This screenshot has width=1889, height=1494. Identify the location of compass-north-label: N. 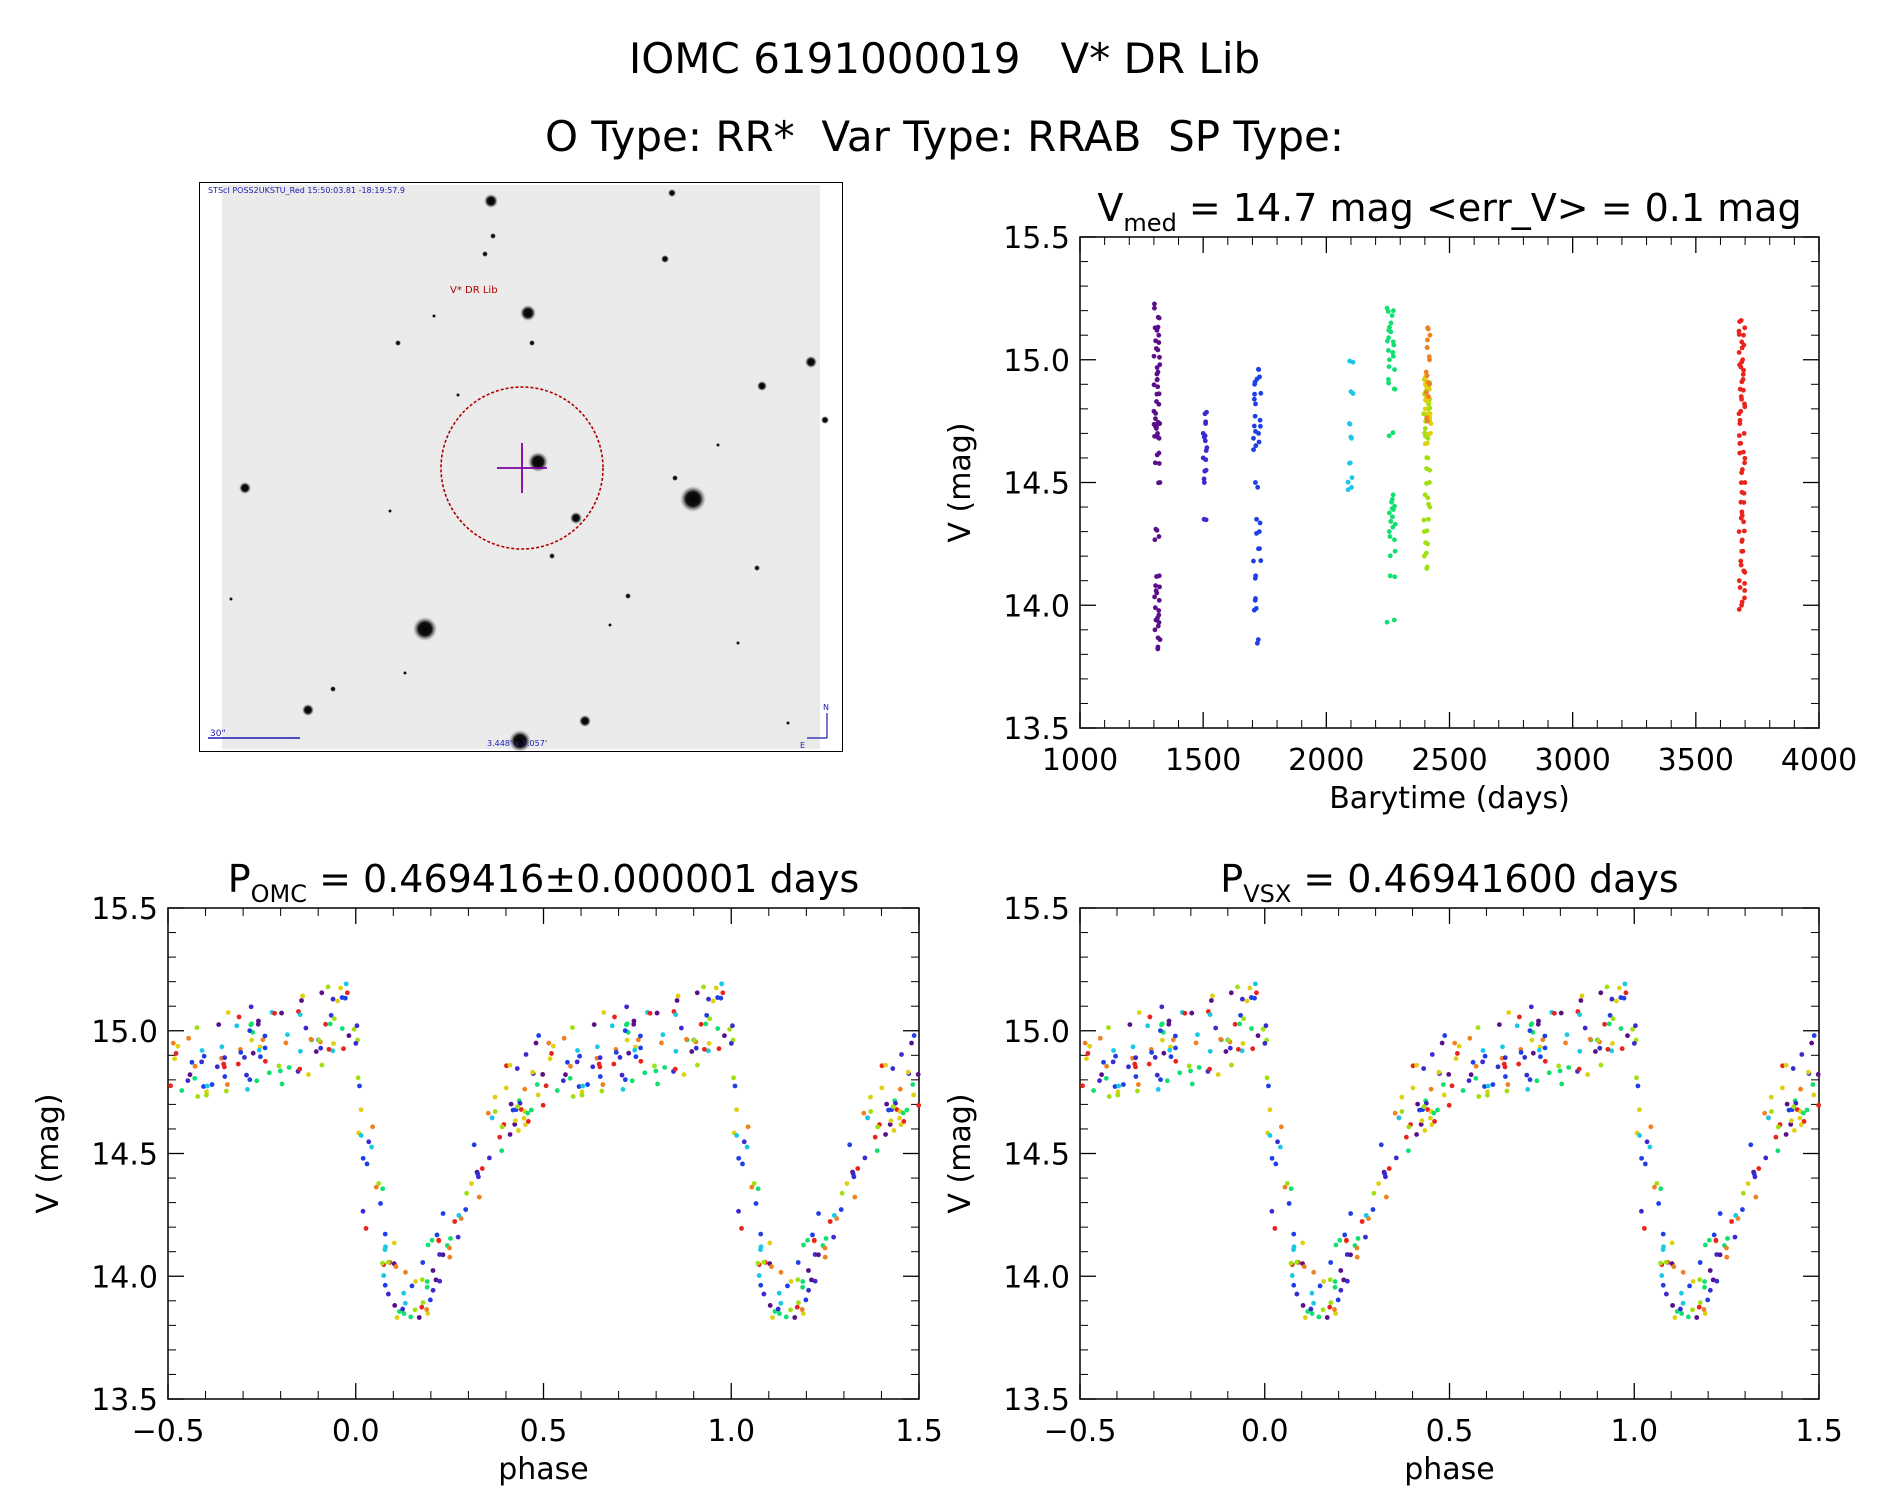
(826, 707).